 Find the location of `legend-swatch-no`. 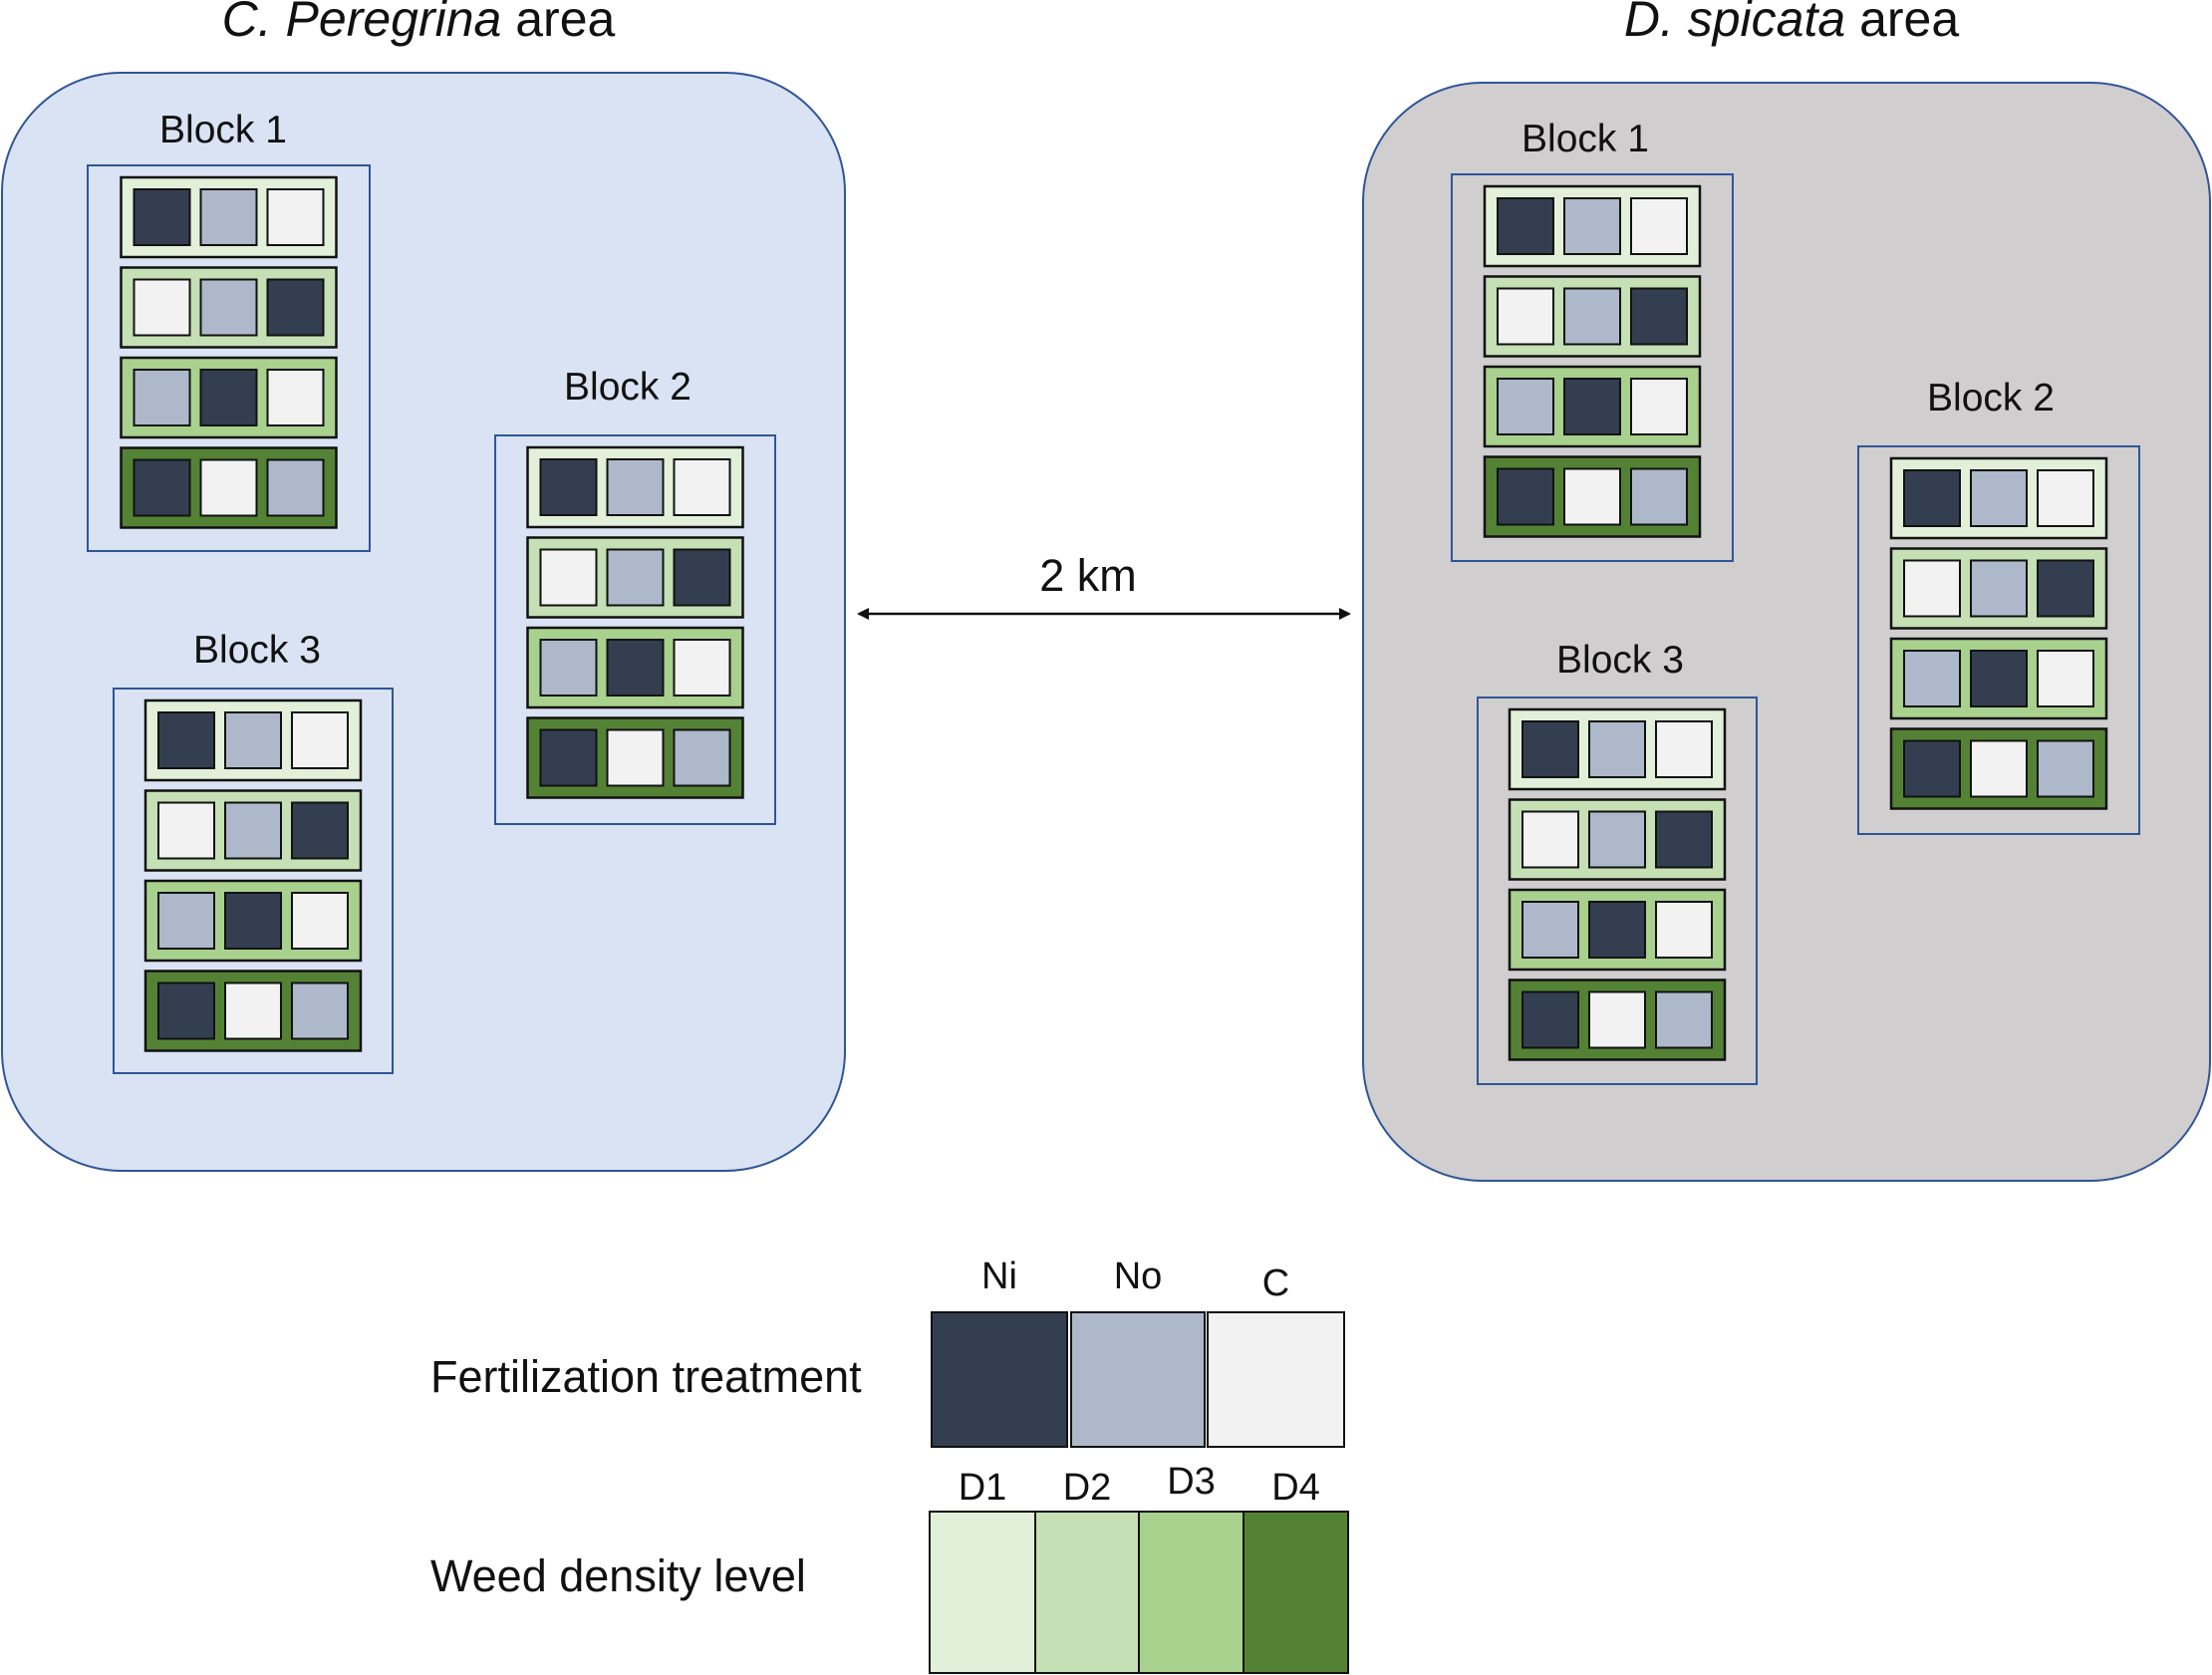

legend-swatch-no is located at coordinates (1138, 1379).